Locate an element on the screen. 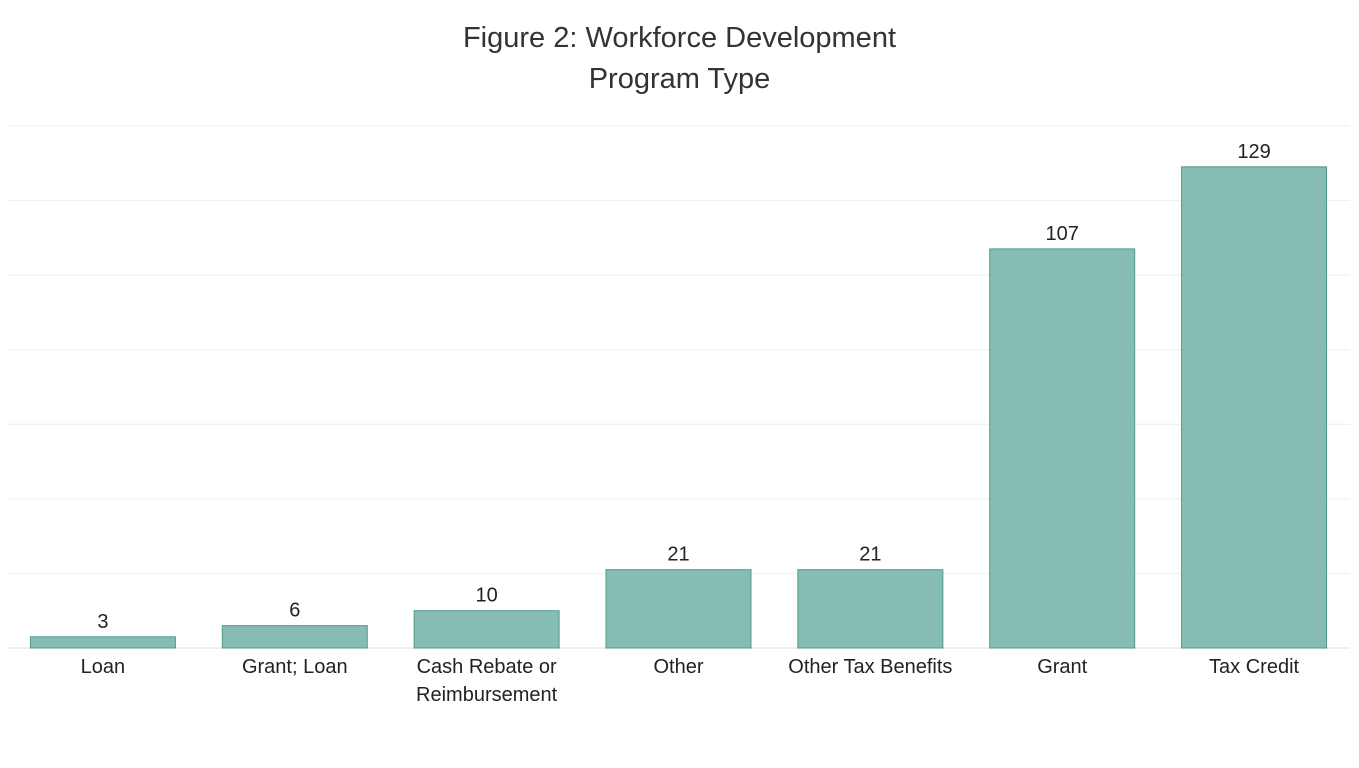 This screenshot has height=768, width=1359. category-label: Tax Credit is located at coordinates (1254, 667).